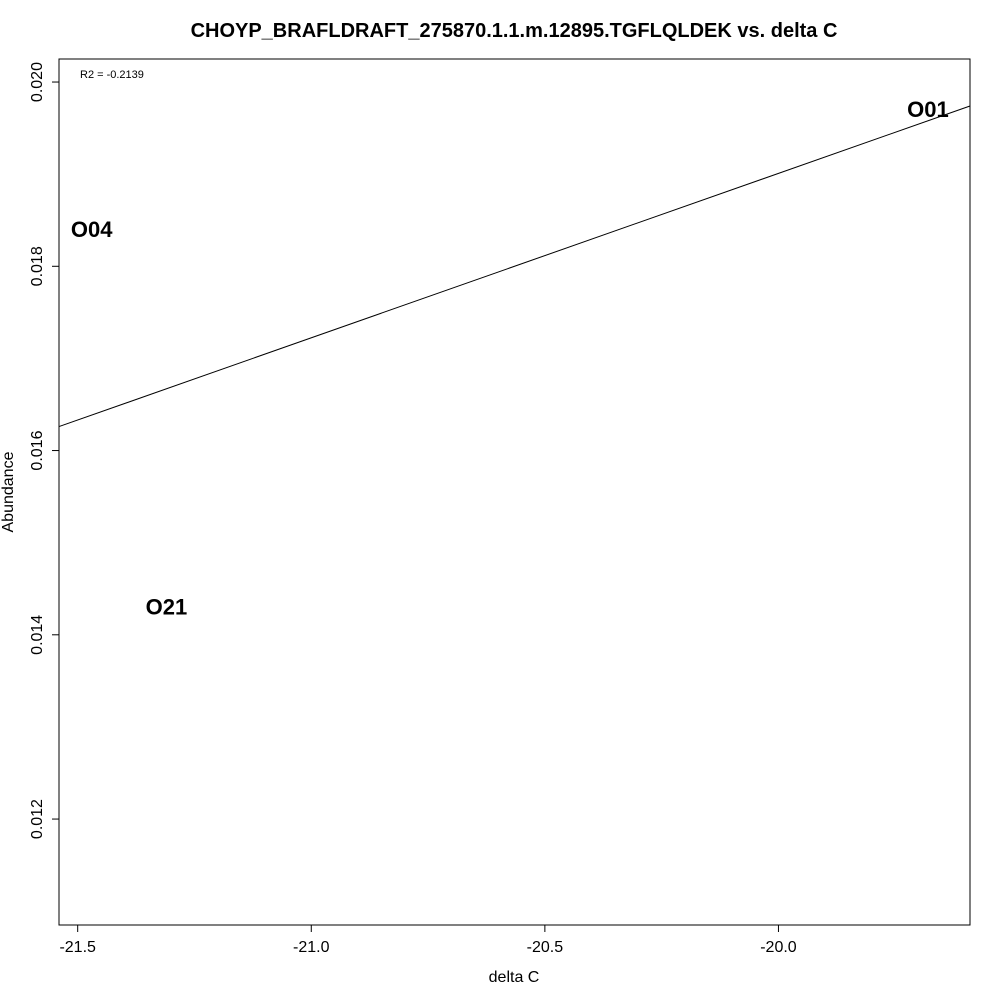 The height and width of the screenshot is (1000, 1000). Describe the element at coordinates (311, 947) in the screenshot. I see `x-tick-label: -21.0` at that location.